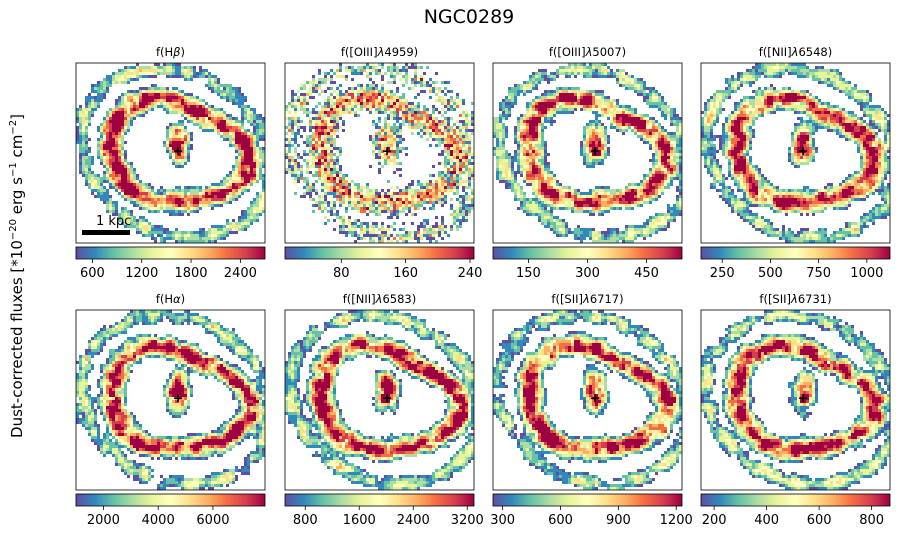  Describe the element at coordinates (528, 273) in the screenshot. I see `colorbar-tick-label: 150` at that location.